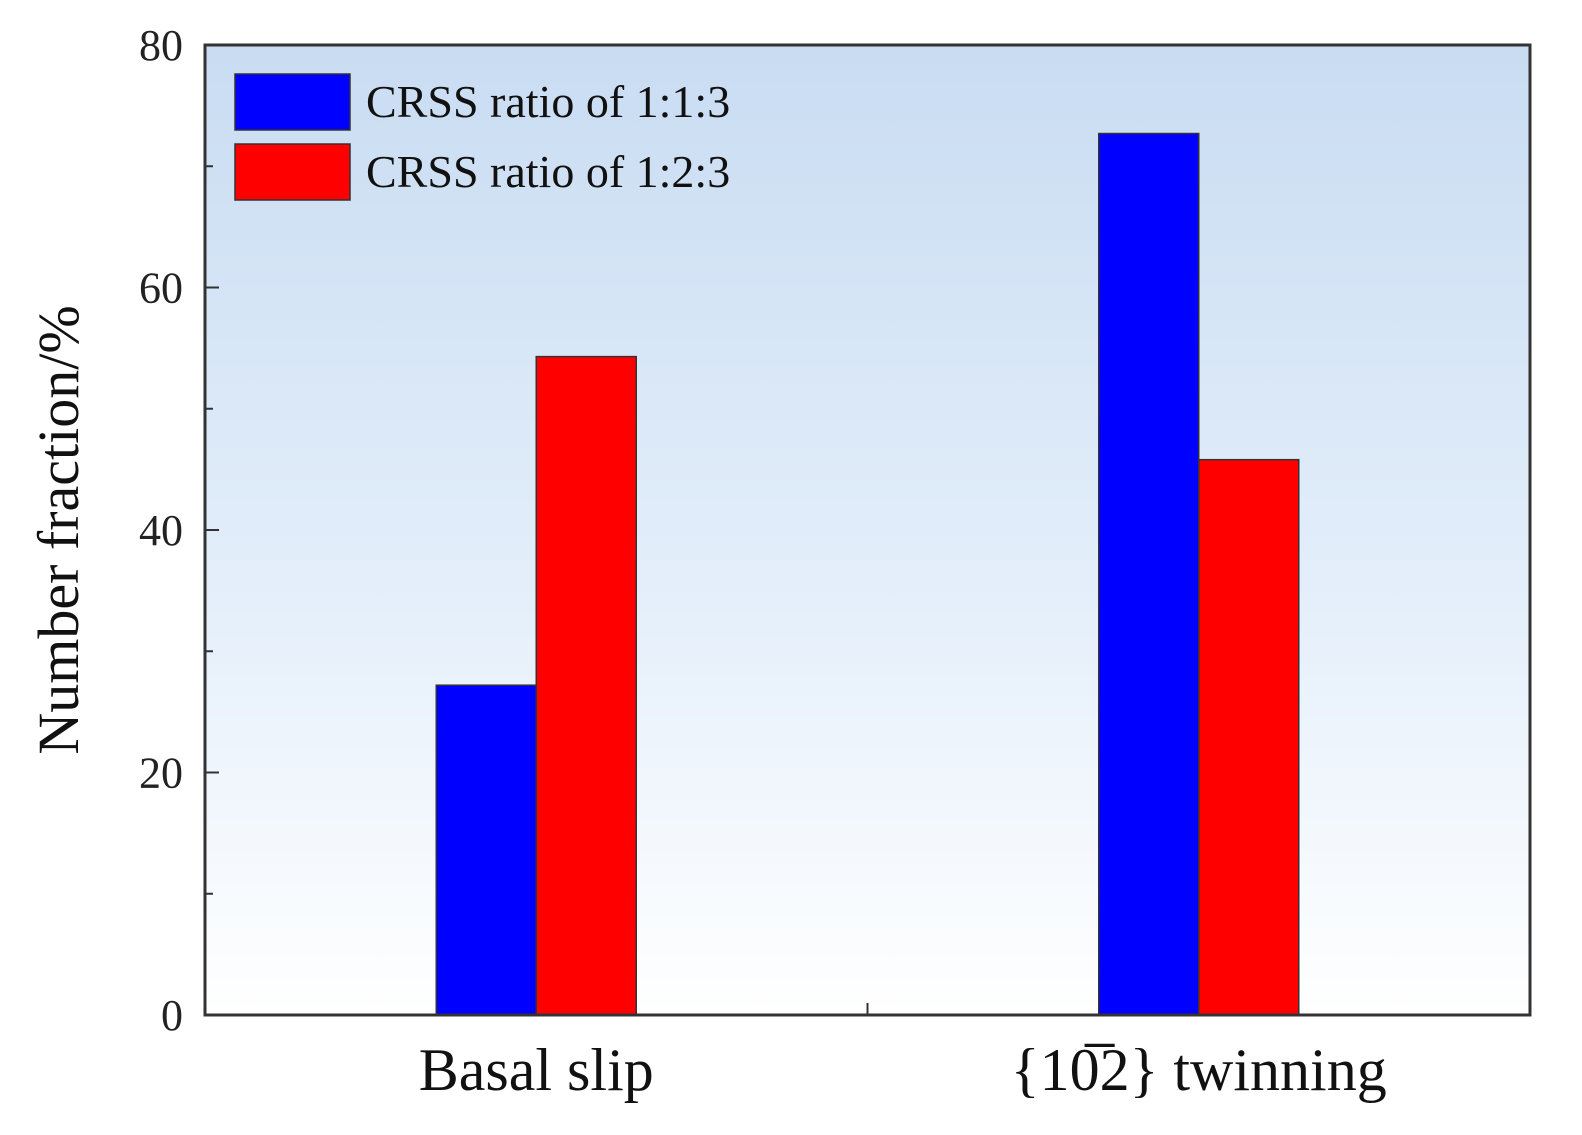 The width and height of the screenshot is (1582, 1135). Describe the element at coordinates (1199, 1070) in the screenshot. I see `x-category-label: {10̅2} twinning` at that location.